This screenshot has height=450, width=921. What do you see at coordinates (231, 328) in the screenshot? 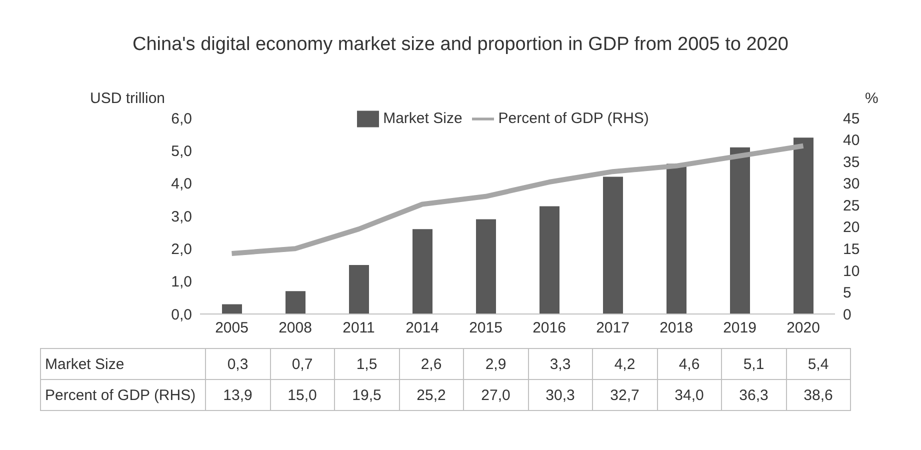
I see `x-tick-label: 2005` at bounding box center [231, 328].